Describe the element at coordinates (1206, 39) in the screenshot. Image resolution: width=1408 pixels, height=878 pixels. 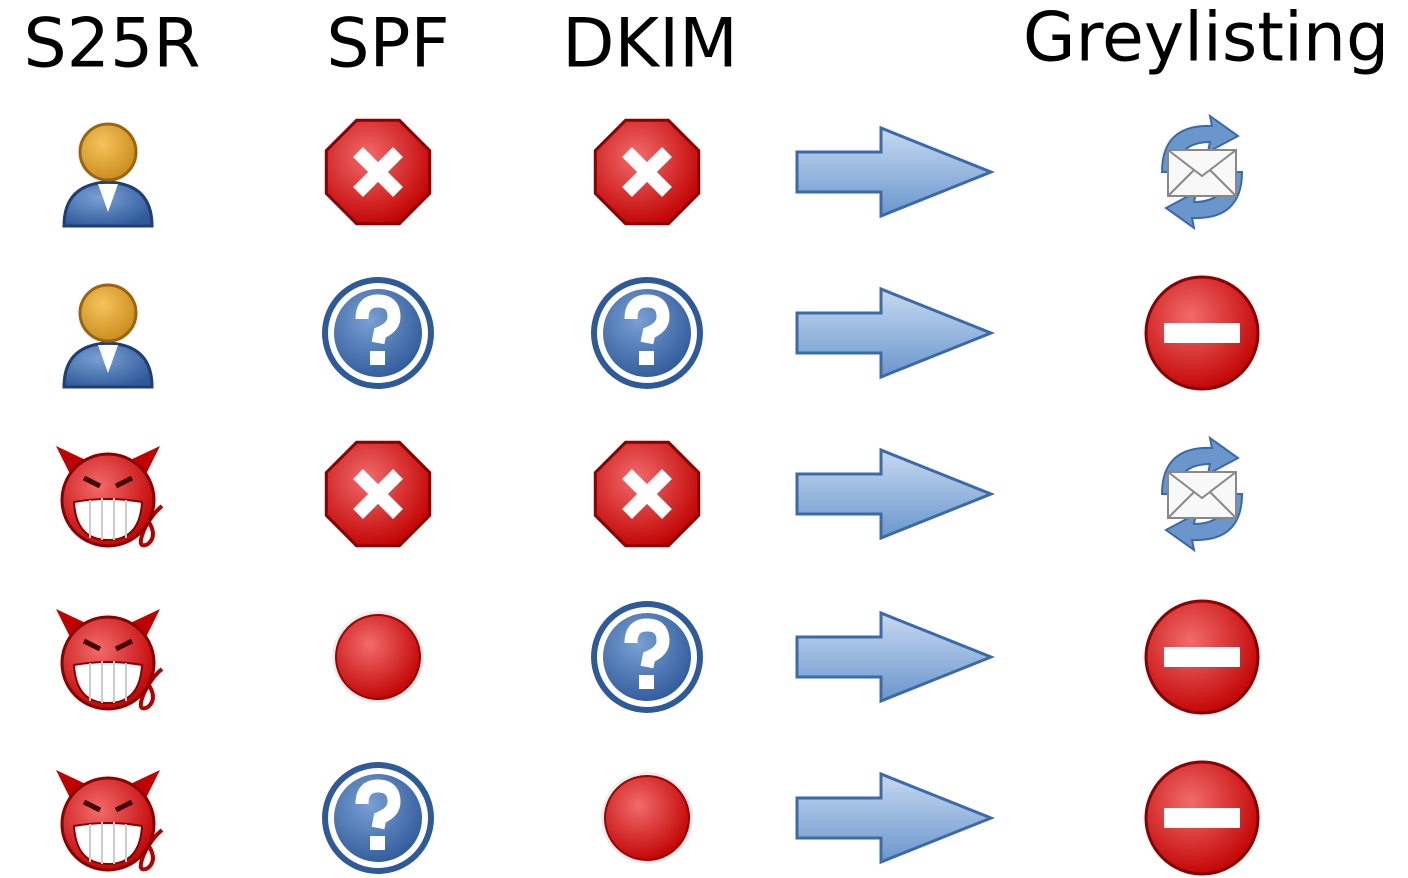
I see `column-header: Greylisting` at that location.